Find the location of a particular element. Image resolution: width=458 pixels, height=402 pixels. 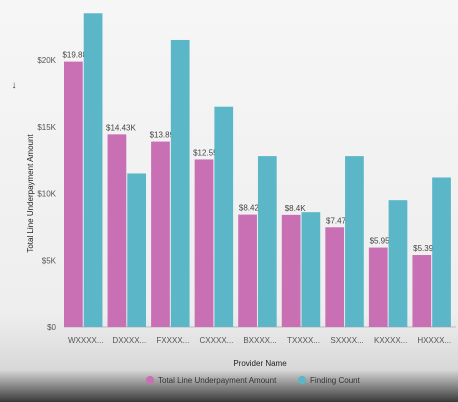

data-label: $13.89K is located at coordinates (165, 135).